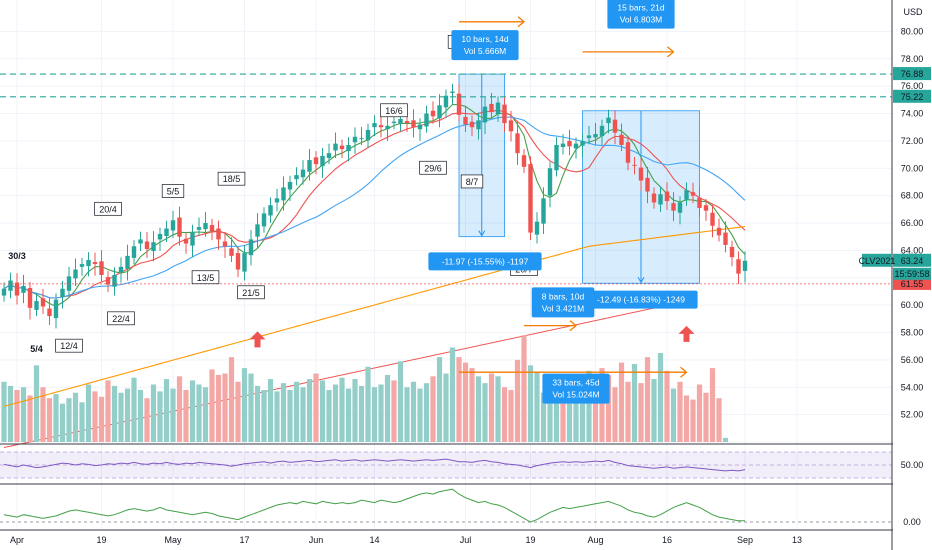 The width and height of the screenshot is (932, 550). I want to click on price-tick-label: 66.00, so click(912, 223).